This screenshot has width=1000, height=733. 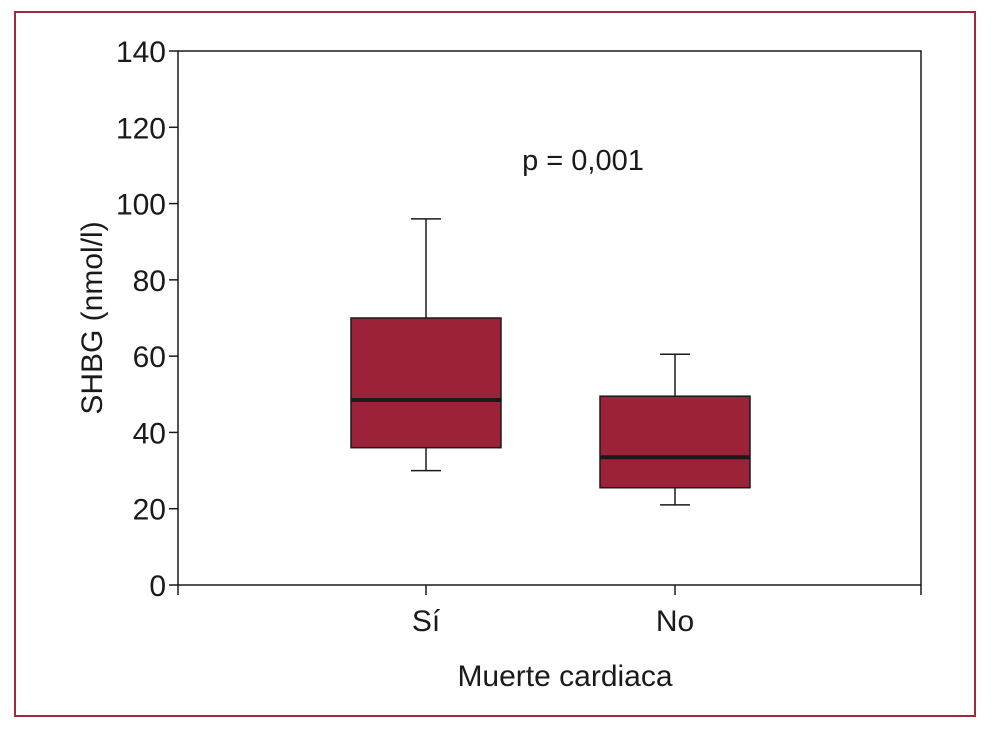 What do you see at coordinates (583, 161) in the screenshot?
I see `p-value-annotation: p = 0,001` at bounding box center [583, 161].